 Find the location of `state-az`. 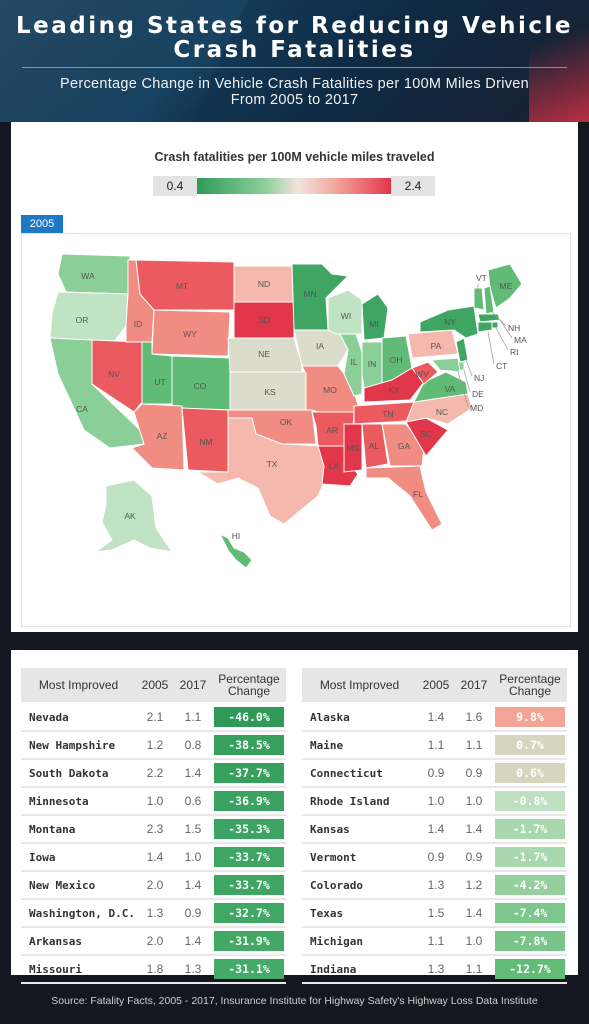

state-az is located at coordinates (158, 437).